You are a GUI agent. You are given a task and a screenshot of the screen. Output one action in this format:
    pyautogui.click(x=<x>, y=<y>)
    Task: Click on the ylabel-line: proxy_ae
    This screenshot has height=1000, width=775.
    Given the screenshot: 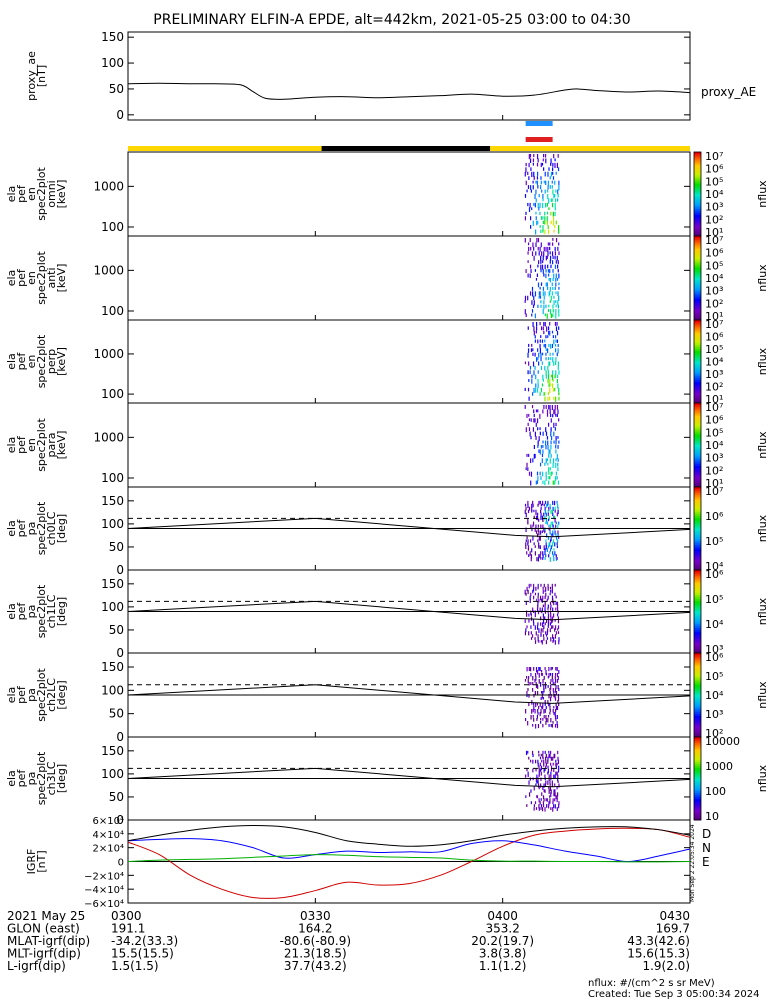 What is the action you would take?
    pyautogui.click(x=31, y=76)
    